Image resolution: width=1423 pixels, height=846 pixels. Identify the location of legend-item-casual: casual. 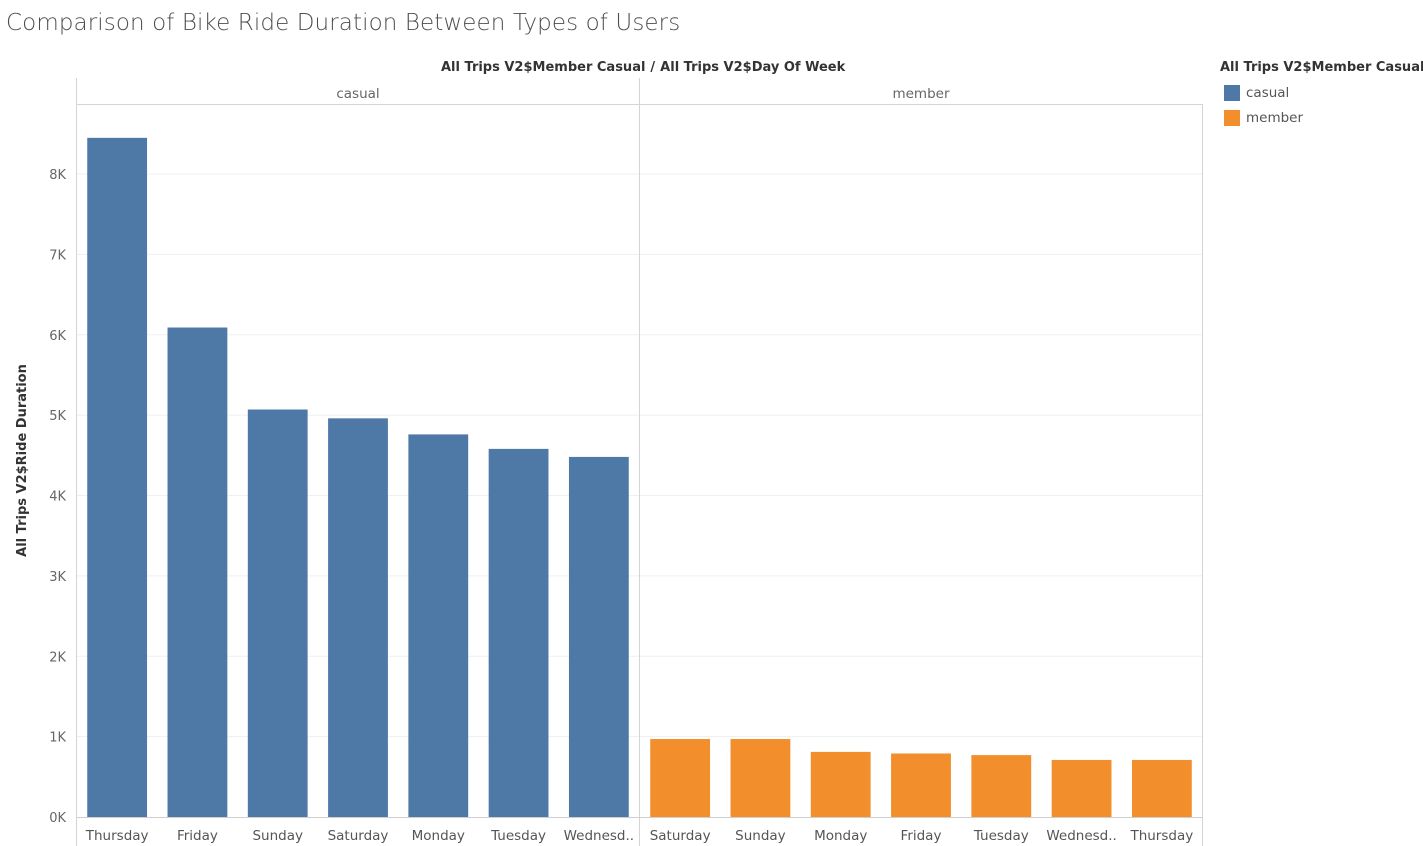
(1321, 92).